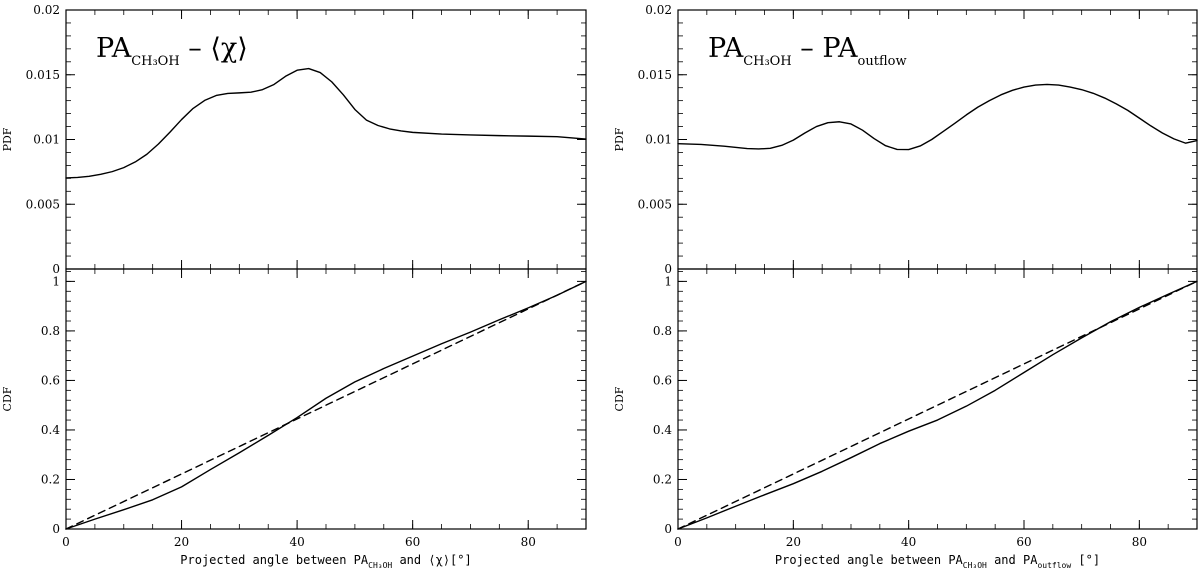 The image size is (1200, 572). What do you see at coordinates (807, 51) in the screenshot?
I see `panel-title: PACH₃OH – PAoutflow` at bounding box center [807, 51].